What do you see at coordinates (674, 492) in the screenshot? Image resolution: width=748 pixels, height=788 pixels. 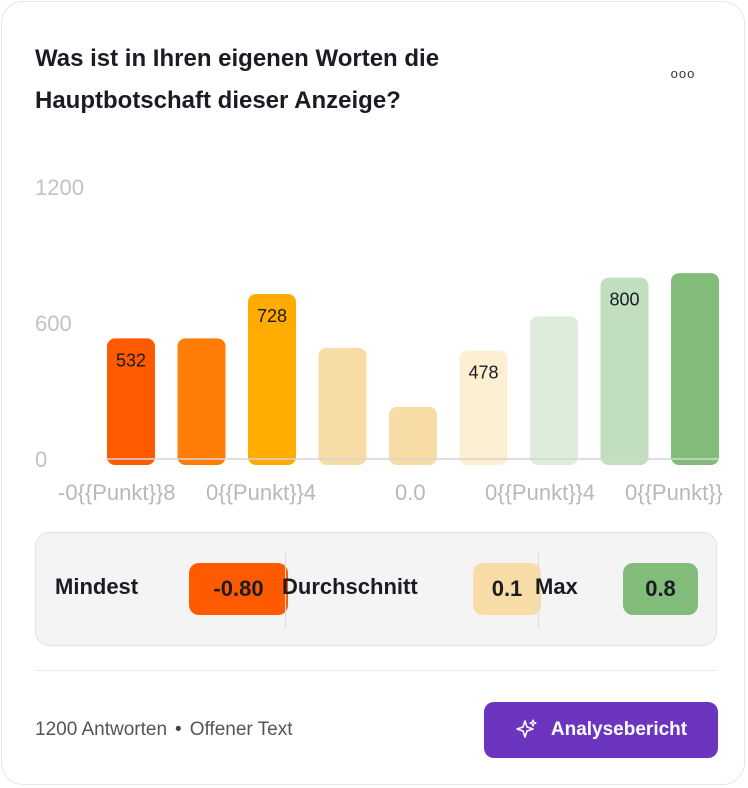 I see `x-tick-label: 0{{Punkt}}` at bounding box center [674, 492].